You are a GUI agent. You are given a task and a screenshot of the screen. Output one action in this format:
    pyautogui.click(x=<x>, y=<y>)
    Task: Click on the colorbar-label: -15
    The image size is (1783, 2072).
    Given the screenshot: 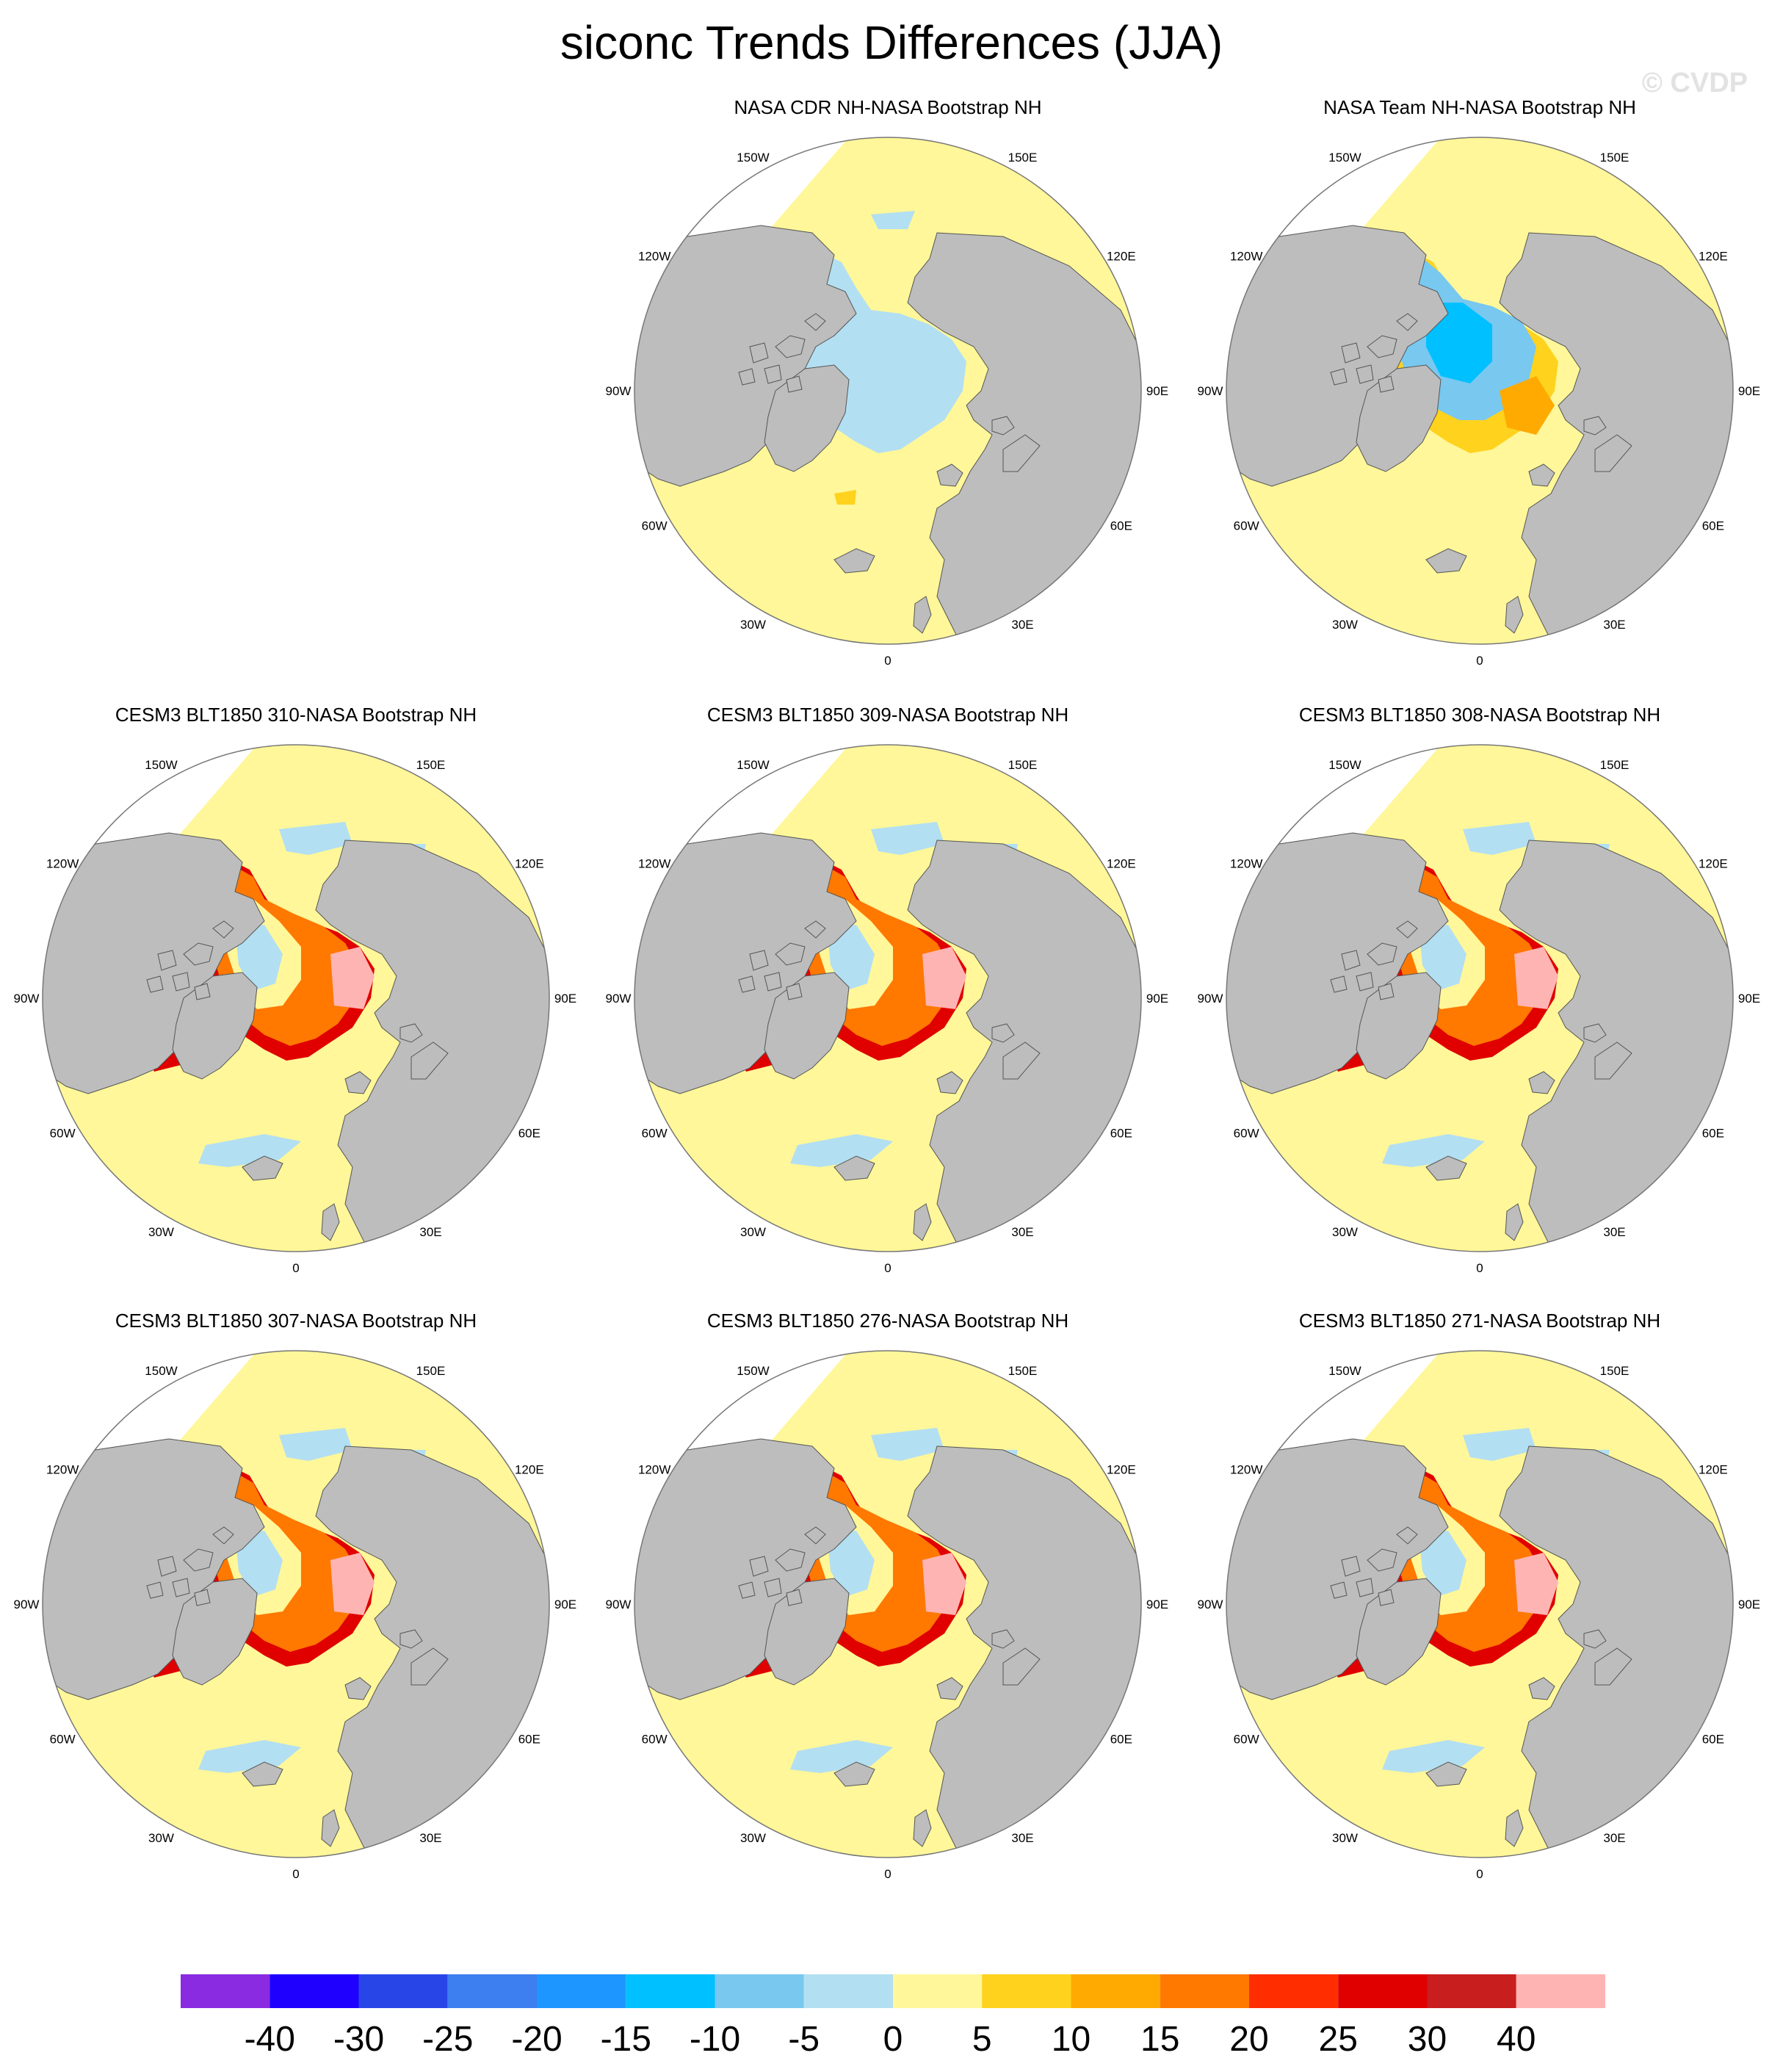 What is the action you would take?
    pyautogui.click(x=626, y=2040)
    